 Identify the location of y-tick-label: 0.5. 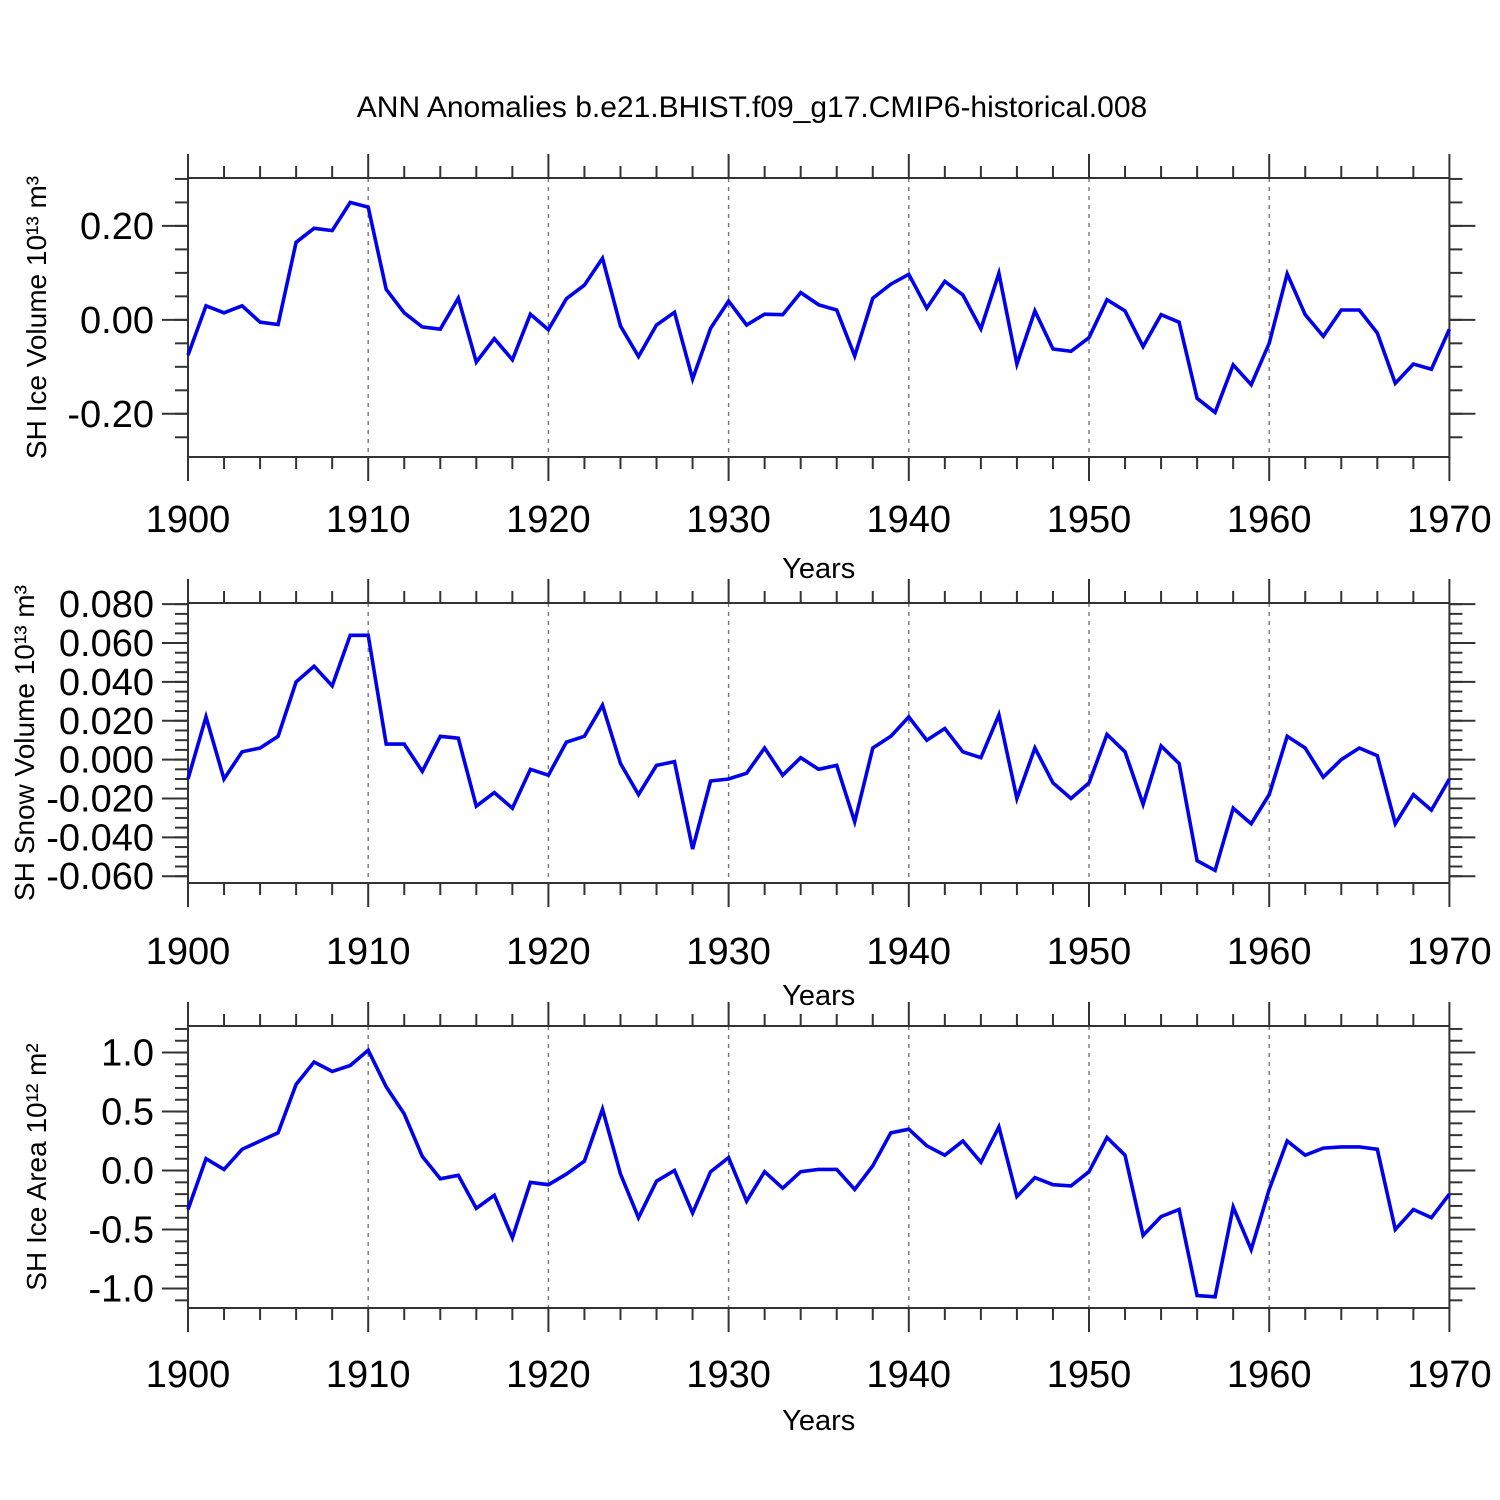
(127, 1113).